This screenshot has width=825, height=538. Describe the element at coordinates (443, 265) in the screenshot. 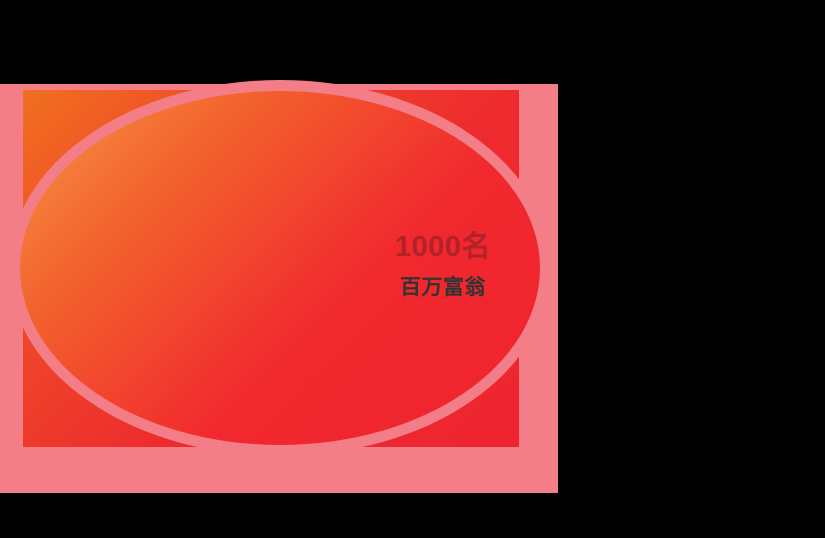

I see `banner-text-block: 1000名 百万富翁` at that location.